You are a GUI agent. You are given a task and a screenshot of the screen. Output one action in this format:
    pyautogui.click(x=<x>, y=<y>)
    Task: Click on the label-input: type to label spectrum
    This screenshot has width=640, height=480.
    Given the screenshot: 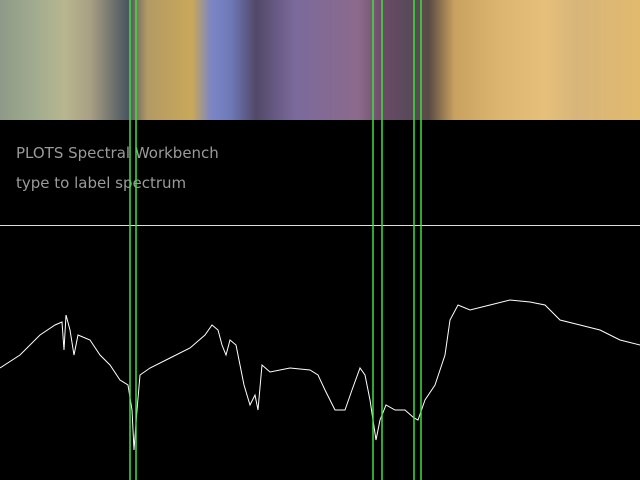 What is the action you would take?
    pyautogui.click(x=101, y=183)
    